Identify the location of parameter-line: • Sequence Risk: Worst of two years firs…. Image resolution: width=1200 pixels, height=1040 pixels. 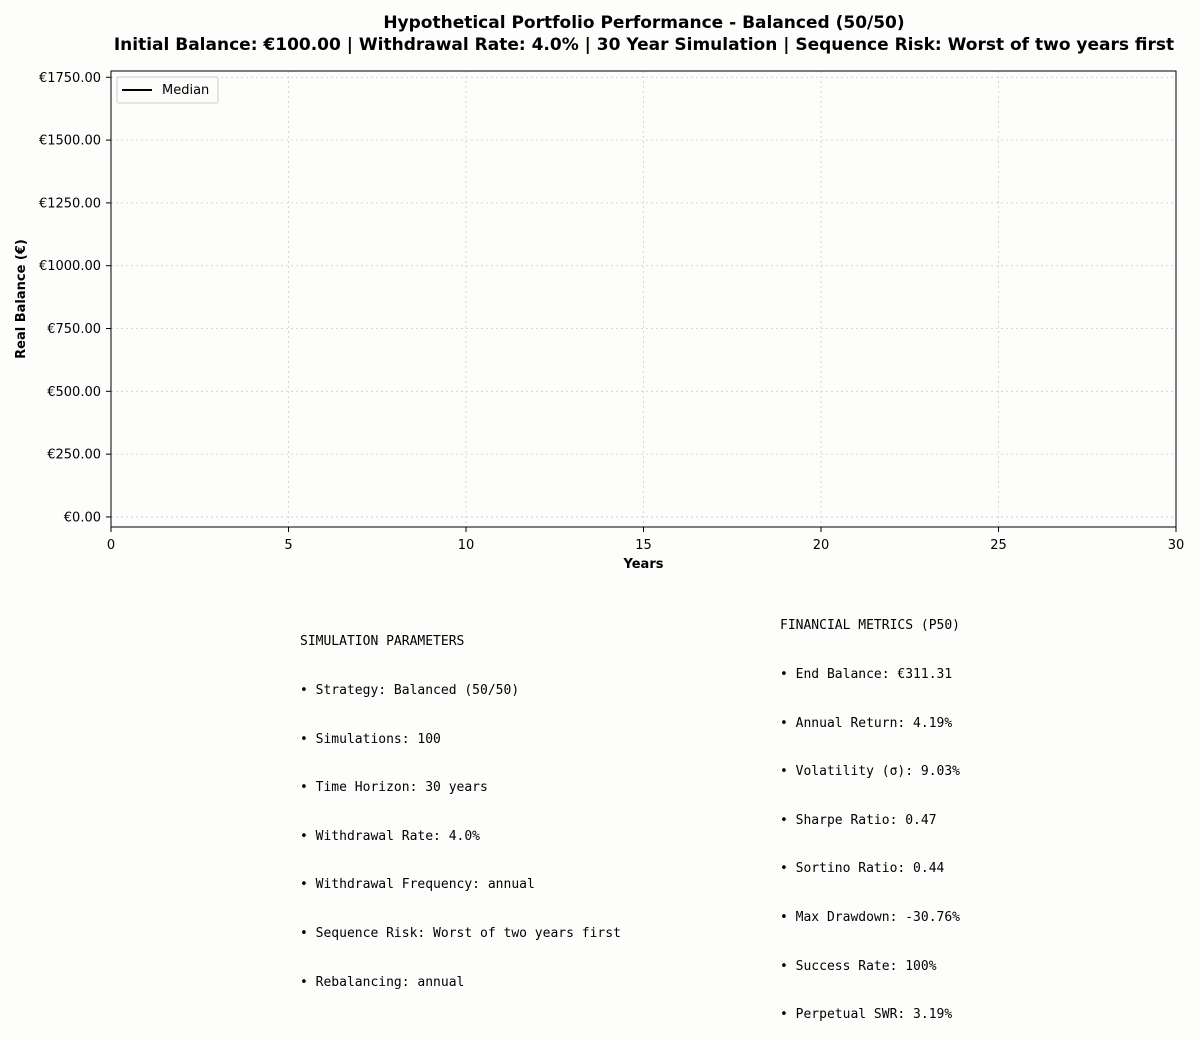
(460, 933).